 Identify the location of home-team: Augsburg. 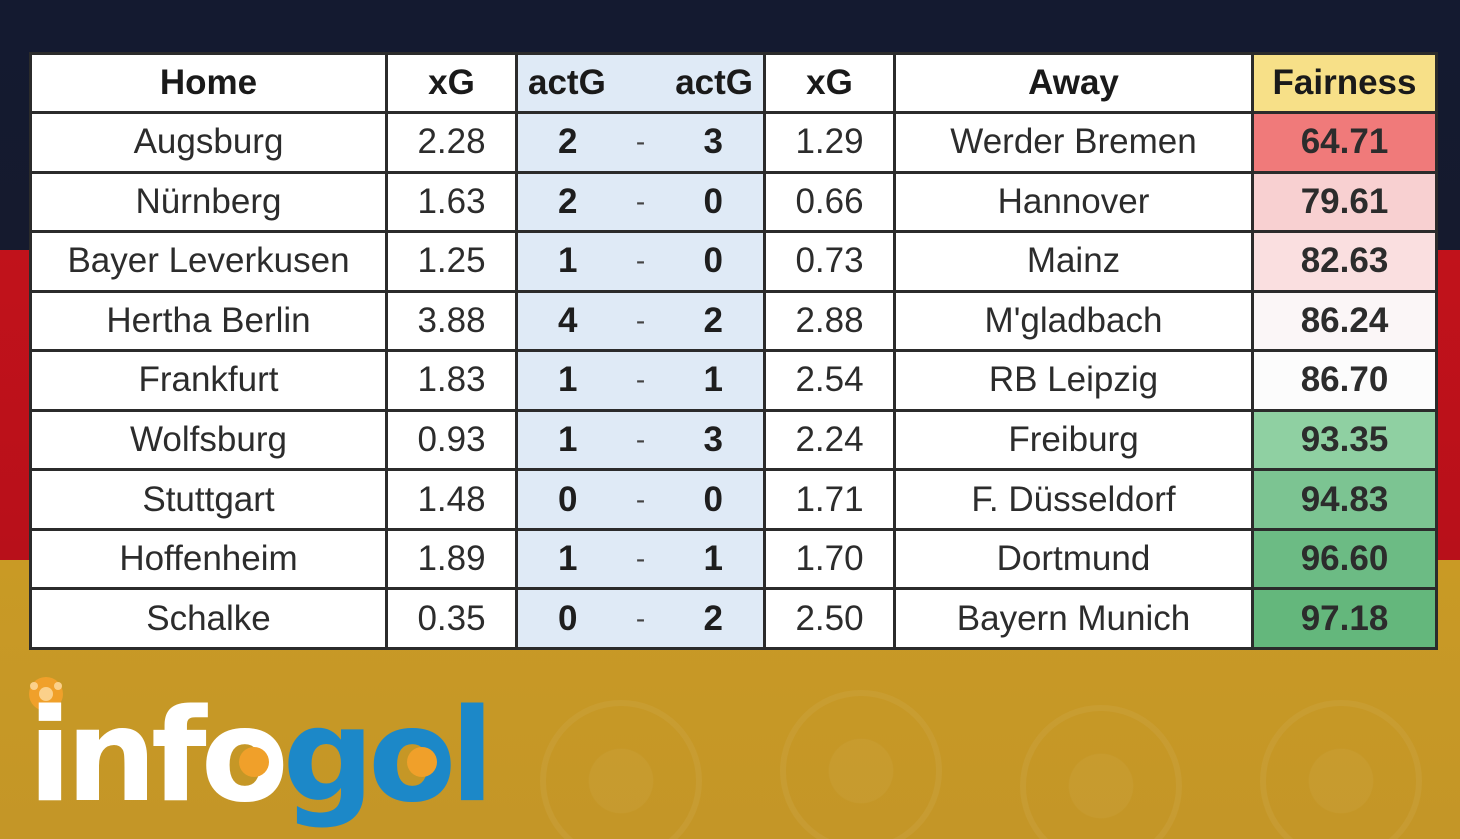
(208, 142).